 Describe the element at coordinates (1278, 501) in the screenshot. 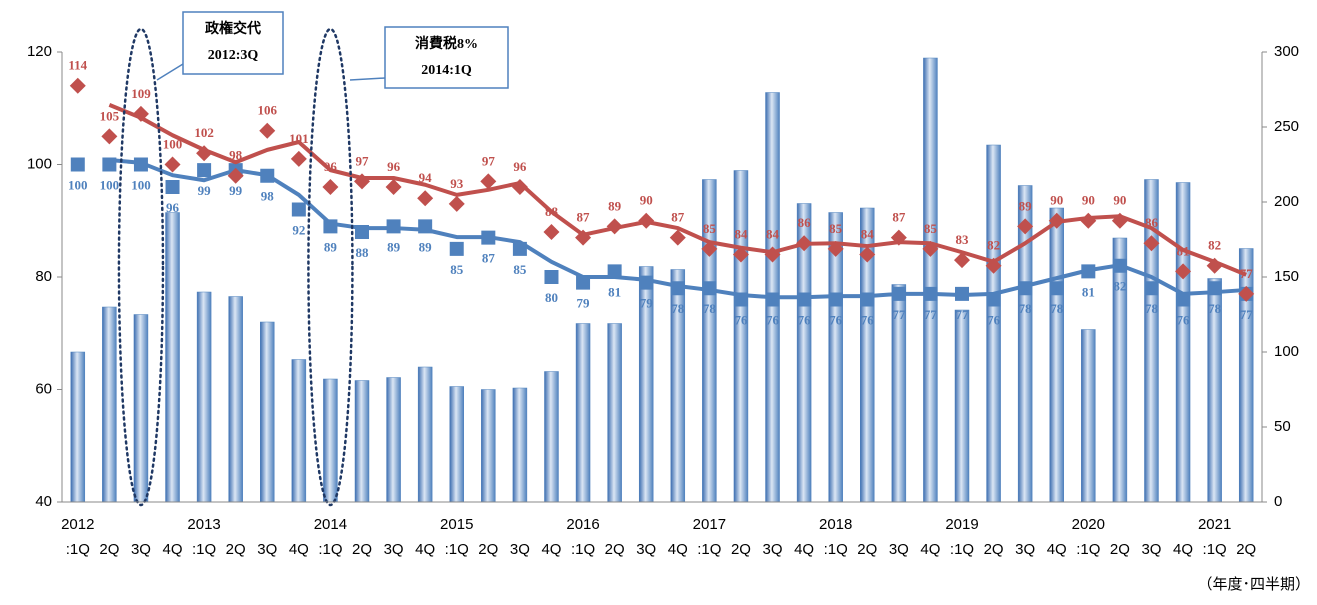

I see `y2-tick-label: 0` at that location.